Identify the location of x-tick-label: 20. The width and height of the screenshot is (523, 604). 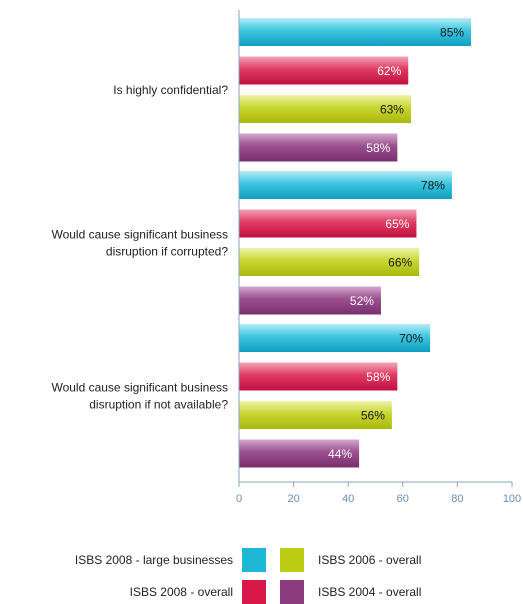
(293, 499).